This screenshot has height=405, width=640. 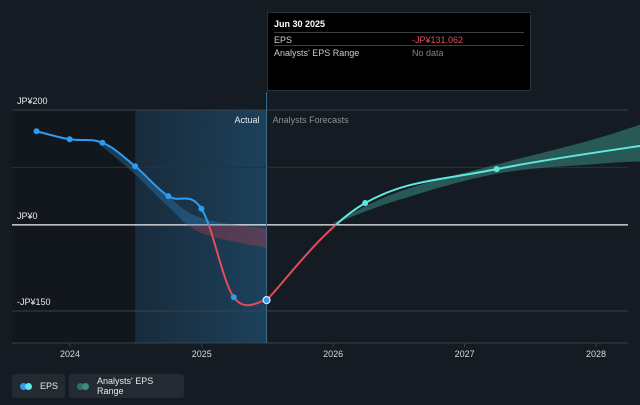 What do you see at coordinates (83, 386) in the screenshot?
I see `range-legend-icon` at bounding box center [83, 386].